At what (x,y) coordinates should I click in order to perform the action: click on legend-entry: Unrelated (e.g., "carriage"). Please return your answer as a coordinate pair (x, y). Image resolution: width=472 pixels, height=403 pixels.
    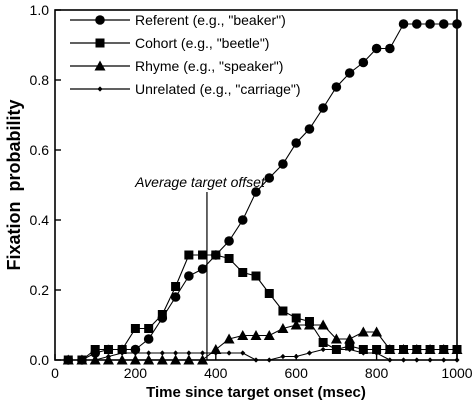
    Looking at the image, I should click on (185, 89).